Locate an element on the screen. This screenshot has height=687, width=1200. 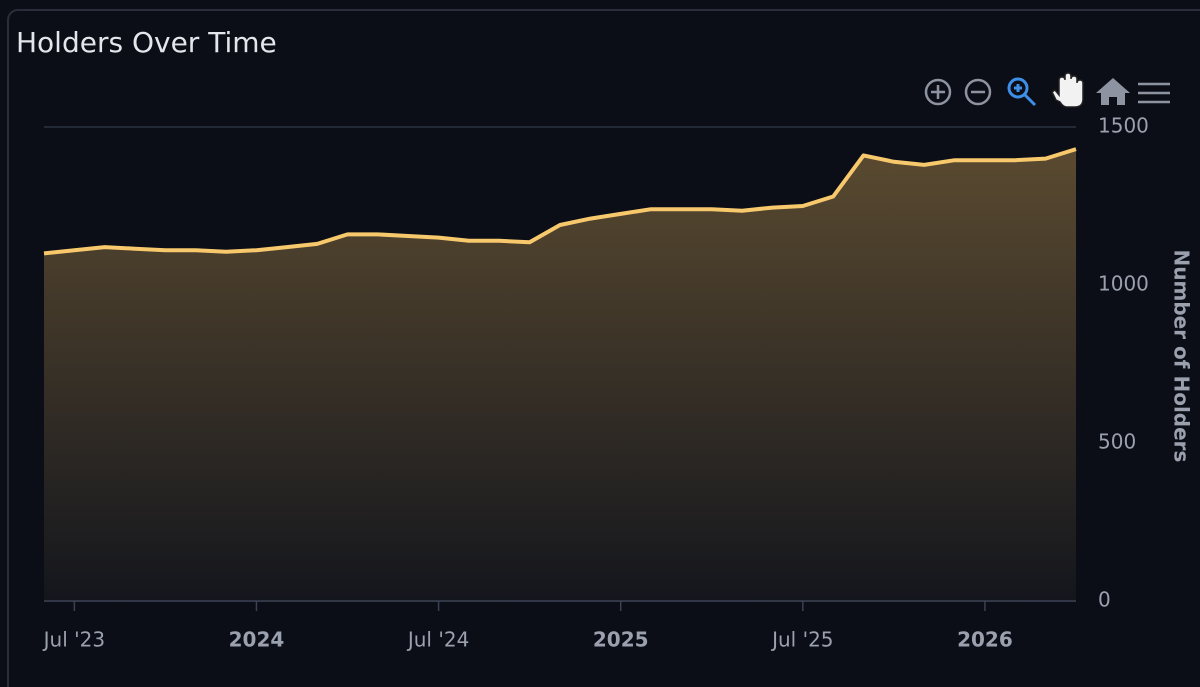
y-tick-label: 500 is located at coordinates (1117, 442).